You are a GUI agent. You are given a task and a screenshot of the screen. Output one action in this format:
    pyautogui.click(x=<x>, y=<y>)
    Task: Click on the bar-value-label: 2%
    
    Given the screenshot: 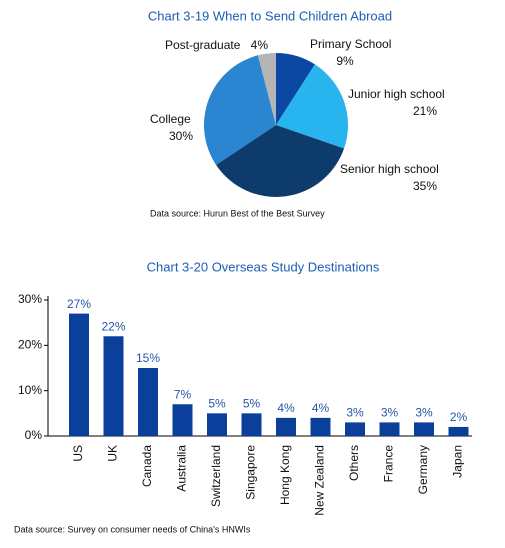 What is the action you would take?
    pyautogui.click(x=459, y=417)
    